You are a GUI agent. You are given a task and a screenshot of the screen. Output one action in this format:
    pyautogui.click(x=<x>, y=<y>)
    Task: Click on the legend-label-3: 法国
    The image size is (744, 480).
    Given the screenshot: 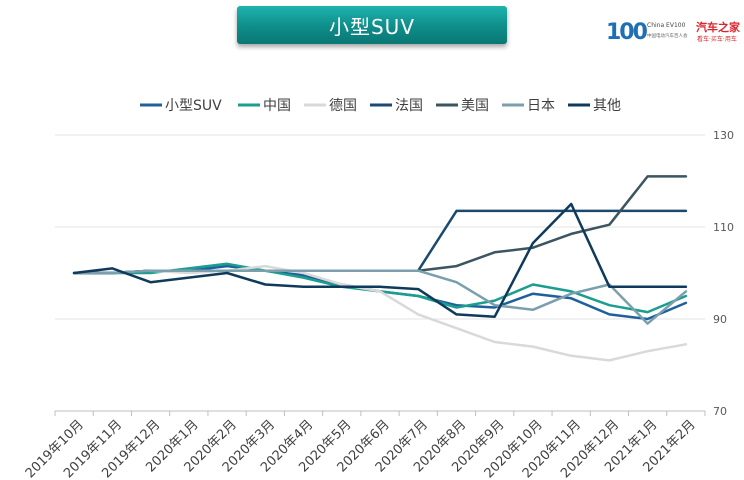 What is the action you would take?
    pyautogui.click(x=409, y=106)
    